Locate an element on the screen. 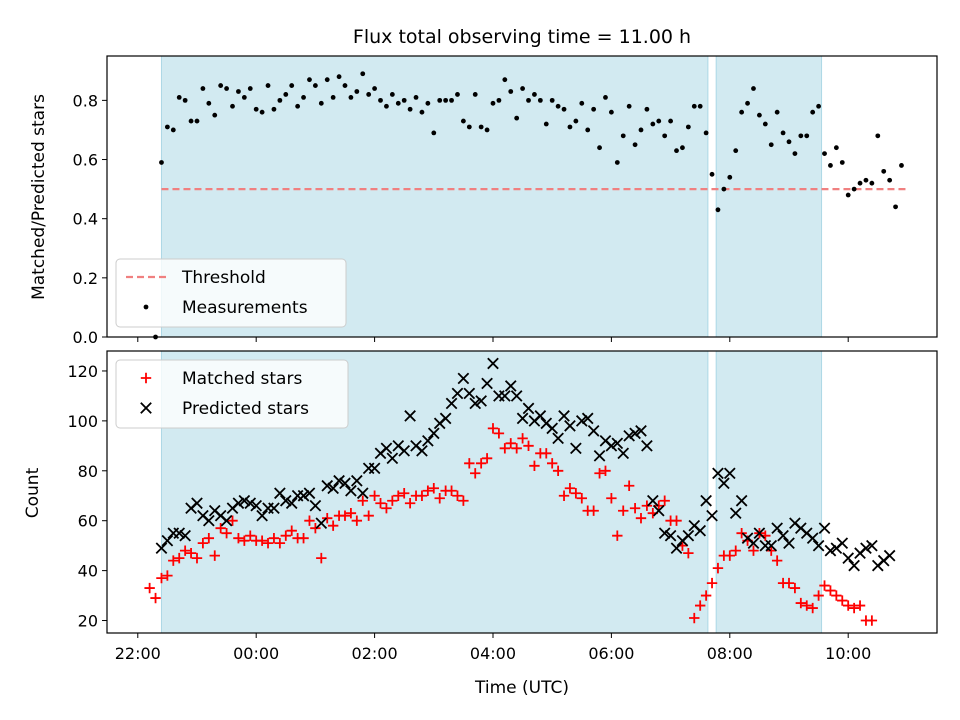  y-axis-label-ratio: Matched/Predicted stars is located at coordinates (39, 197).